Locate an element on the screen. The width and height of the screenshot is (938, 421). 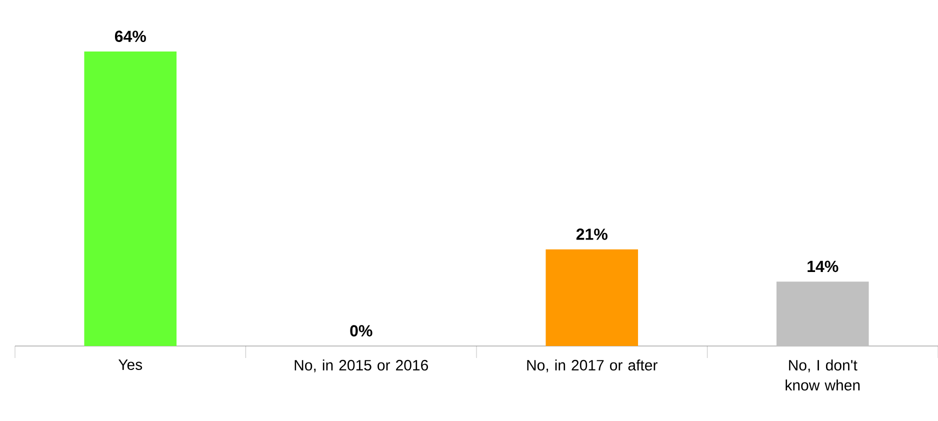
data-label: 64% is located at coordinates (130, 36).